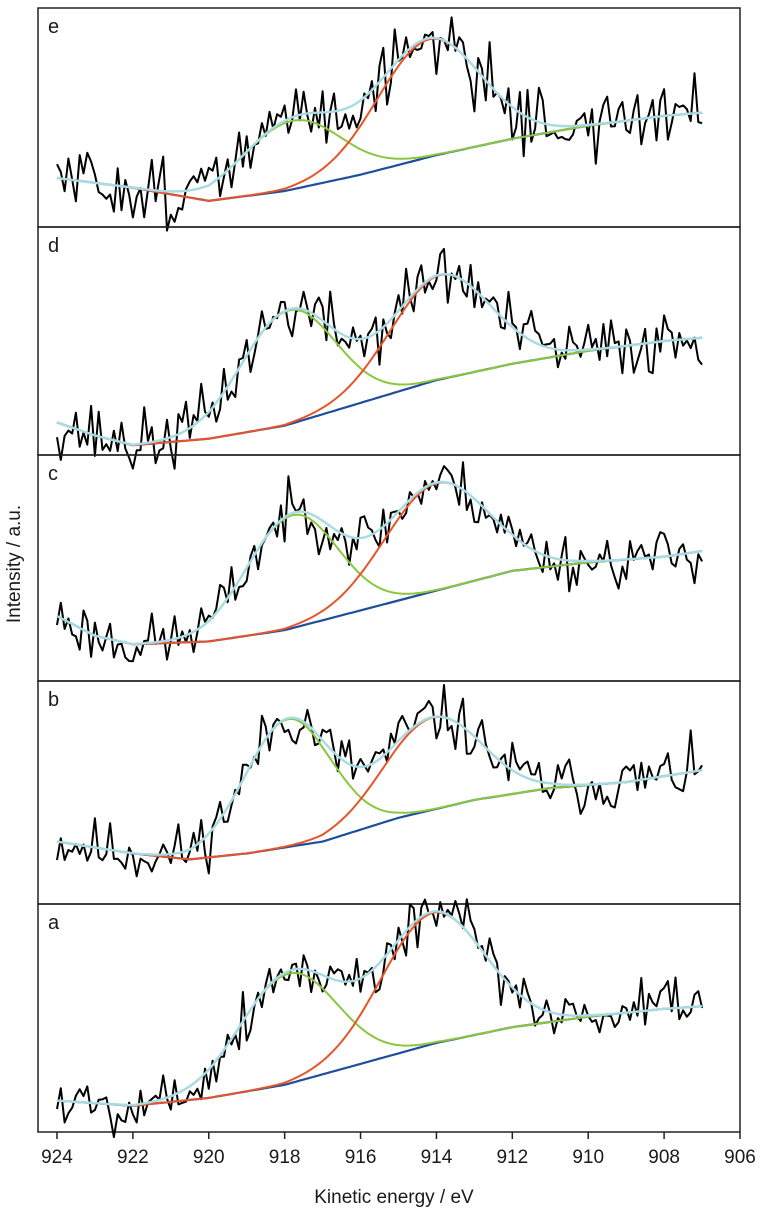 The width and height of the screenshot is (768, 1213). What do you see at coordinates (54, 923) in the screenshot?
I see `panel-label: a` at bounding box center [54, 923].